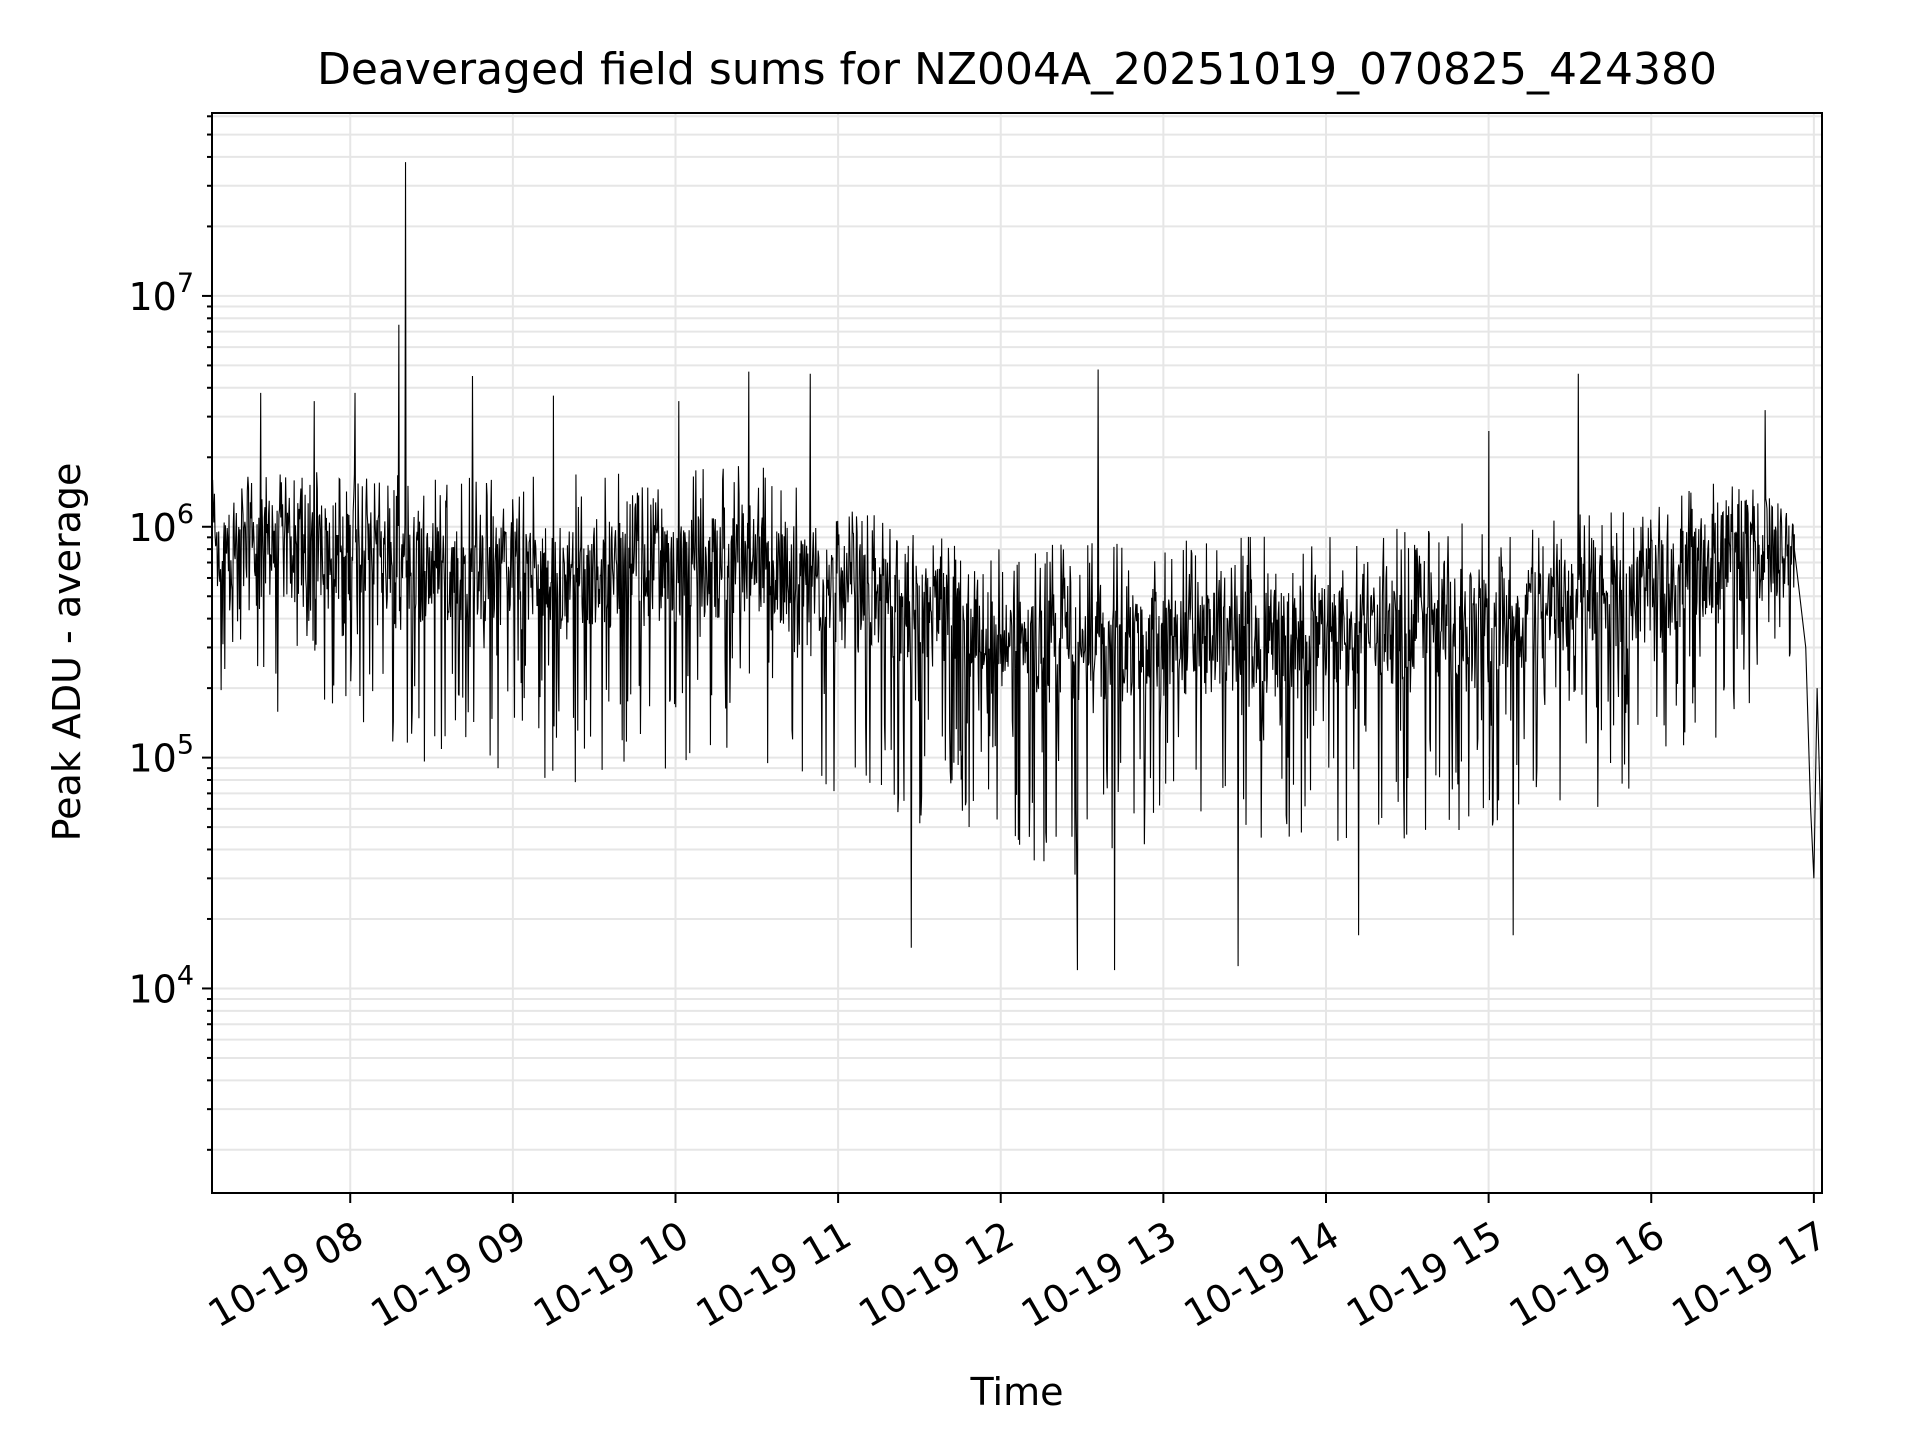 This screenshot has height=1445, width=1920. What do you see at coordinates (67, 652) in the screenshot?
I see `y-axis-label: Peak ADU - average` at bounding box center [67, 652].